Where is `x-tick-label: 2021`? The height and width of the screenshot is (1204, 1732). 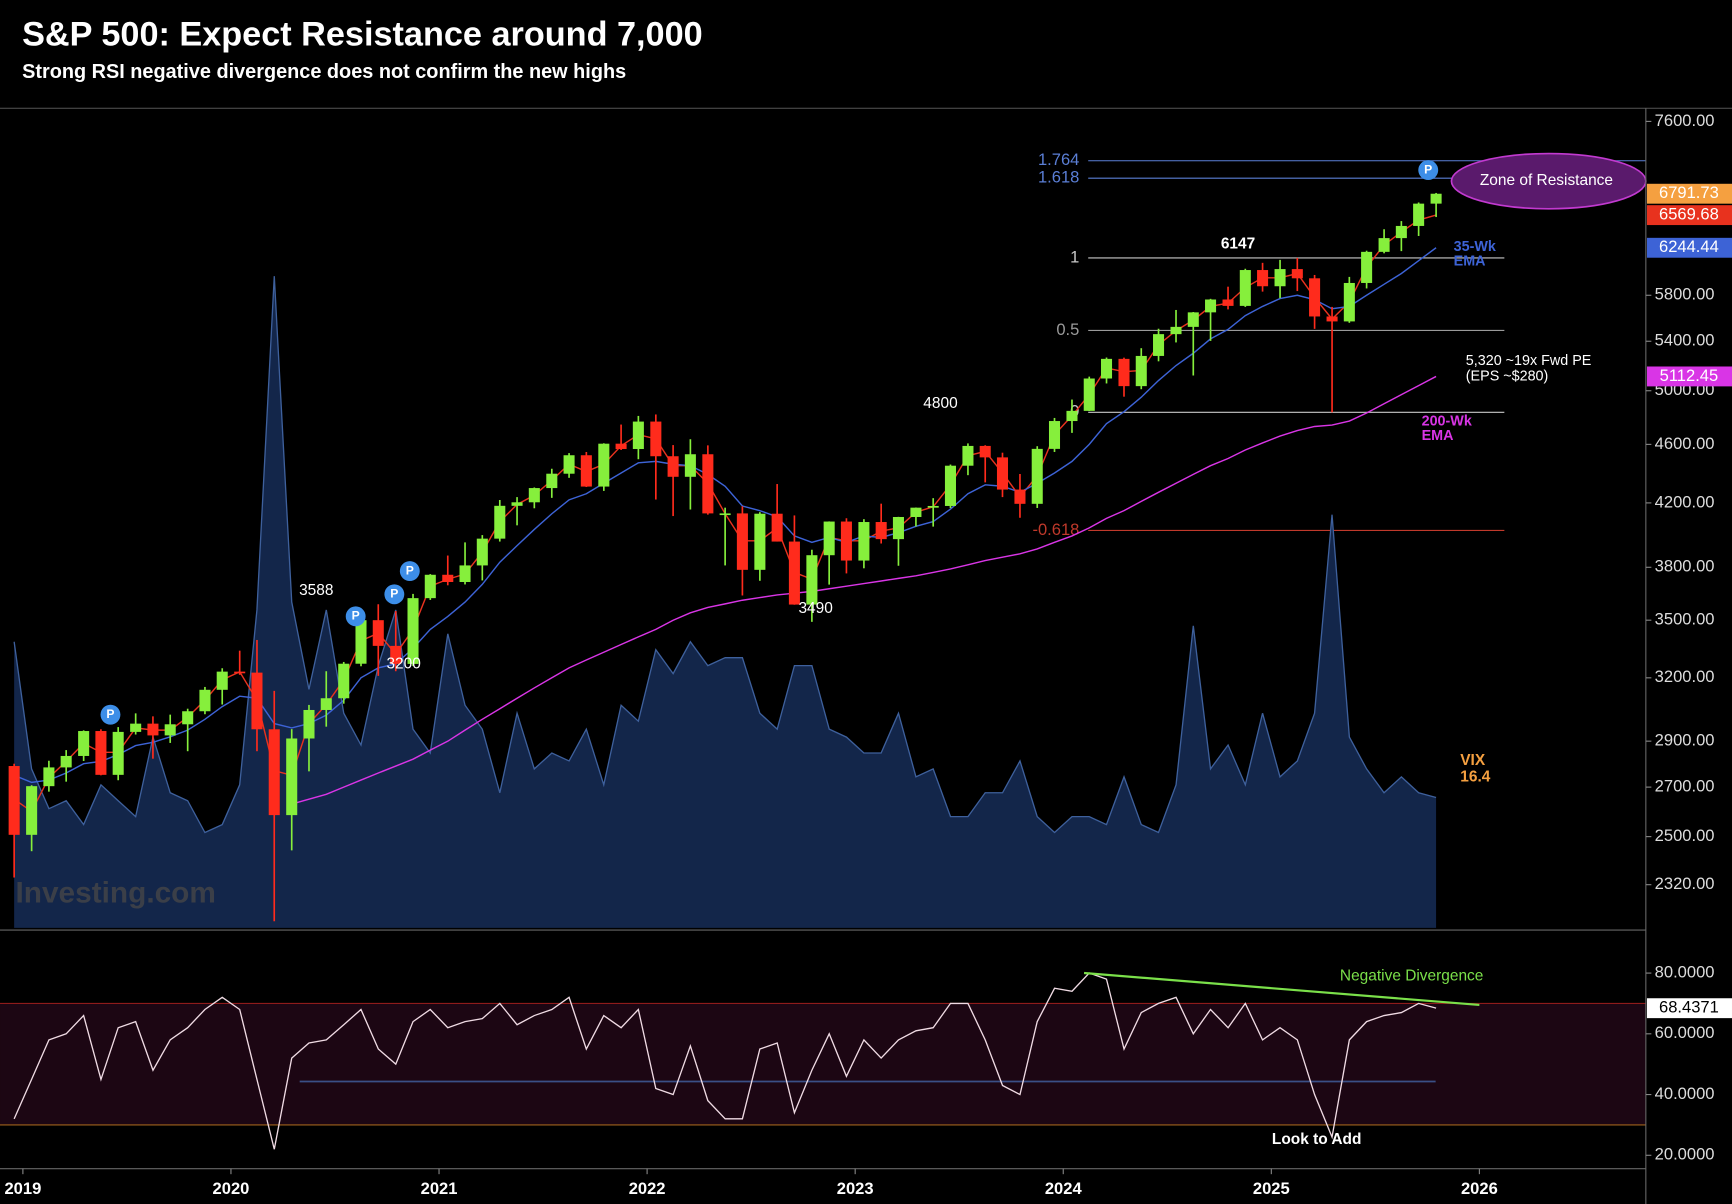
x-tick-label: 2021 is located at coordinates (439, 1188).